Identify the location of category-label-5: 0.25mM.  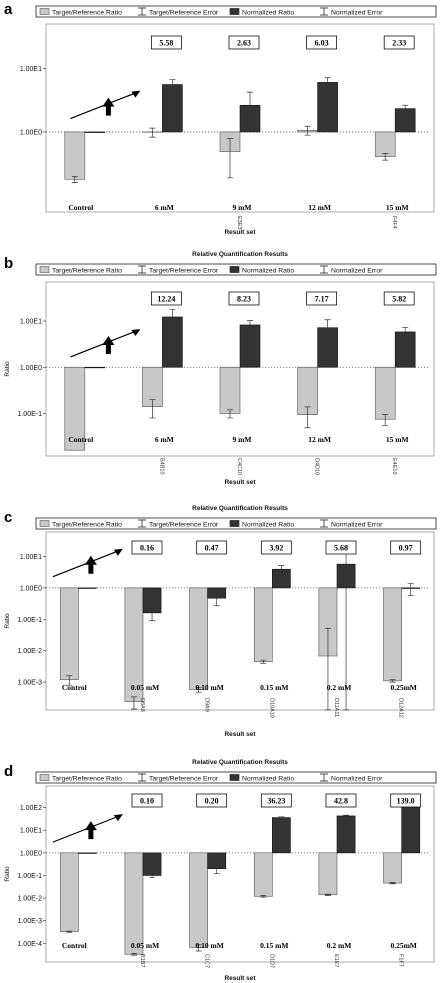
(403, 687).